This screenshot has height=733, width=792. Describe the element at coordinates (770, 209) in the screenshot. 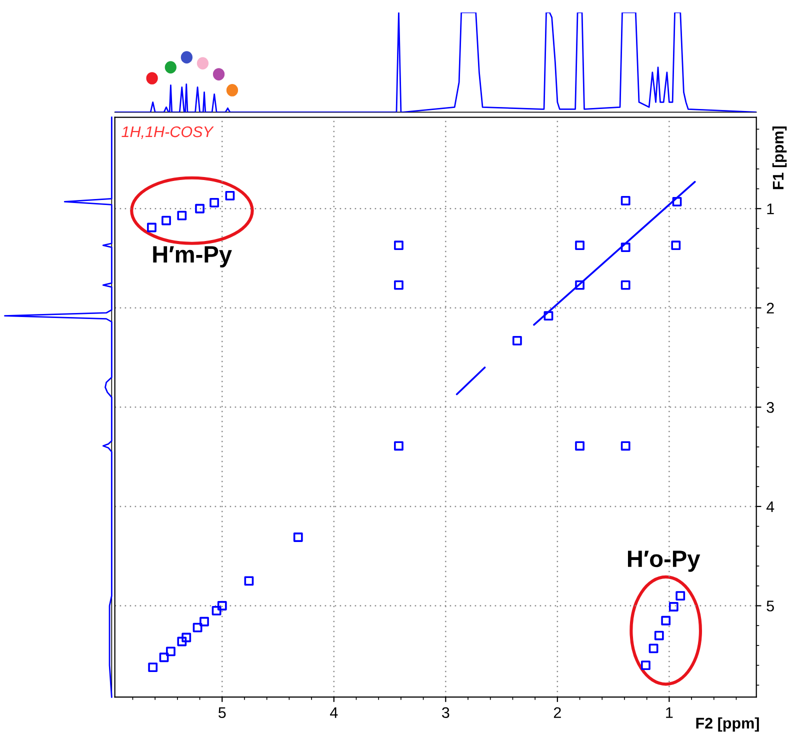

I see `y-tick-label: 1` at that location.